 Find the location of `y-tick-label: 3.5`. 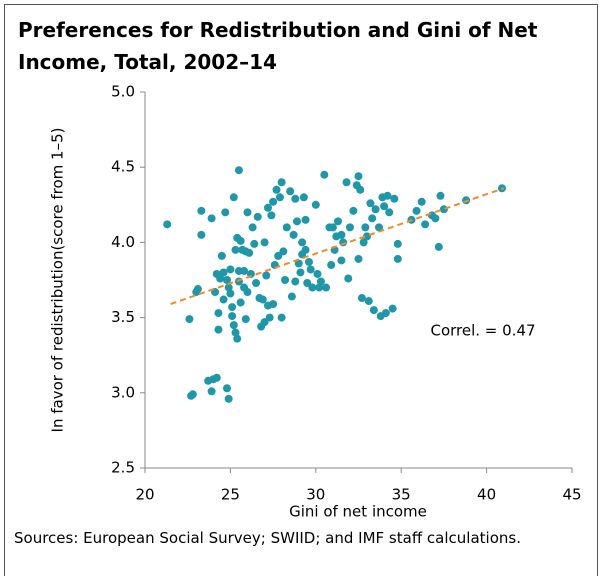

y-tick-label: 3.5 is located at coordinates (123, 317).